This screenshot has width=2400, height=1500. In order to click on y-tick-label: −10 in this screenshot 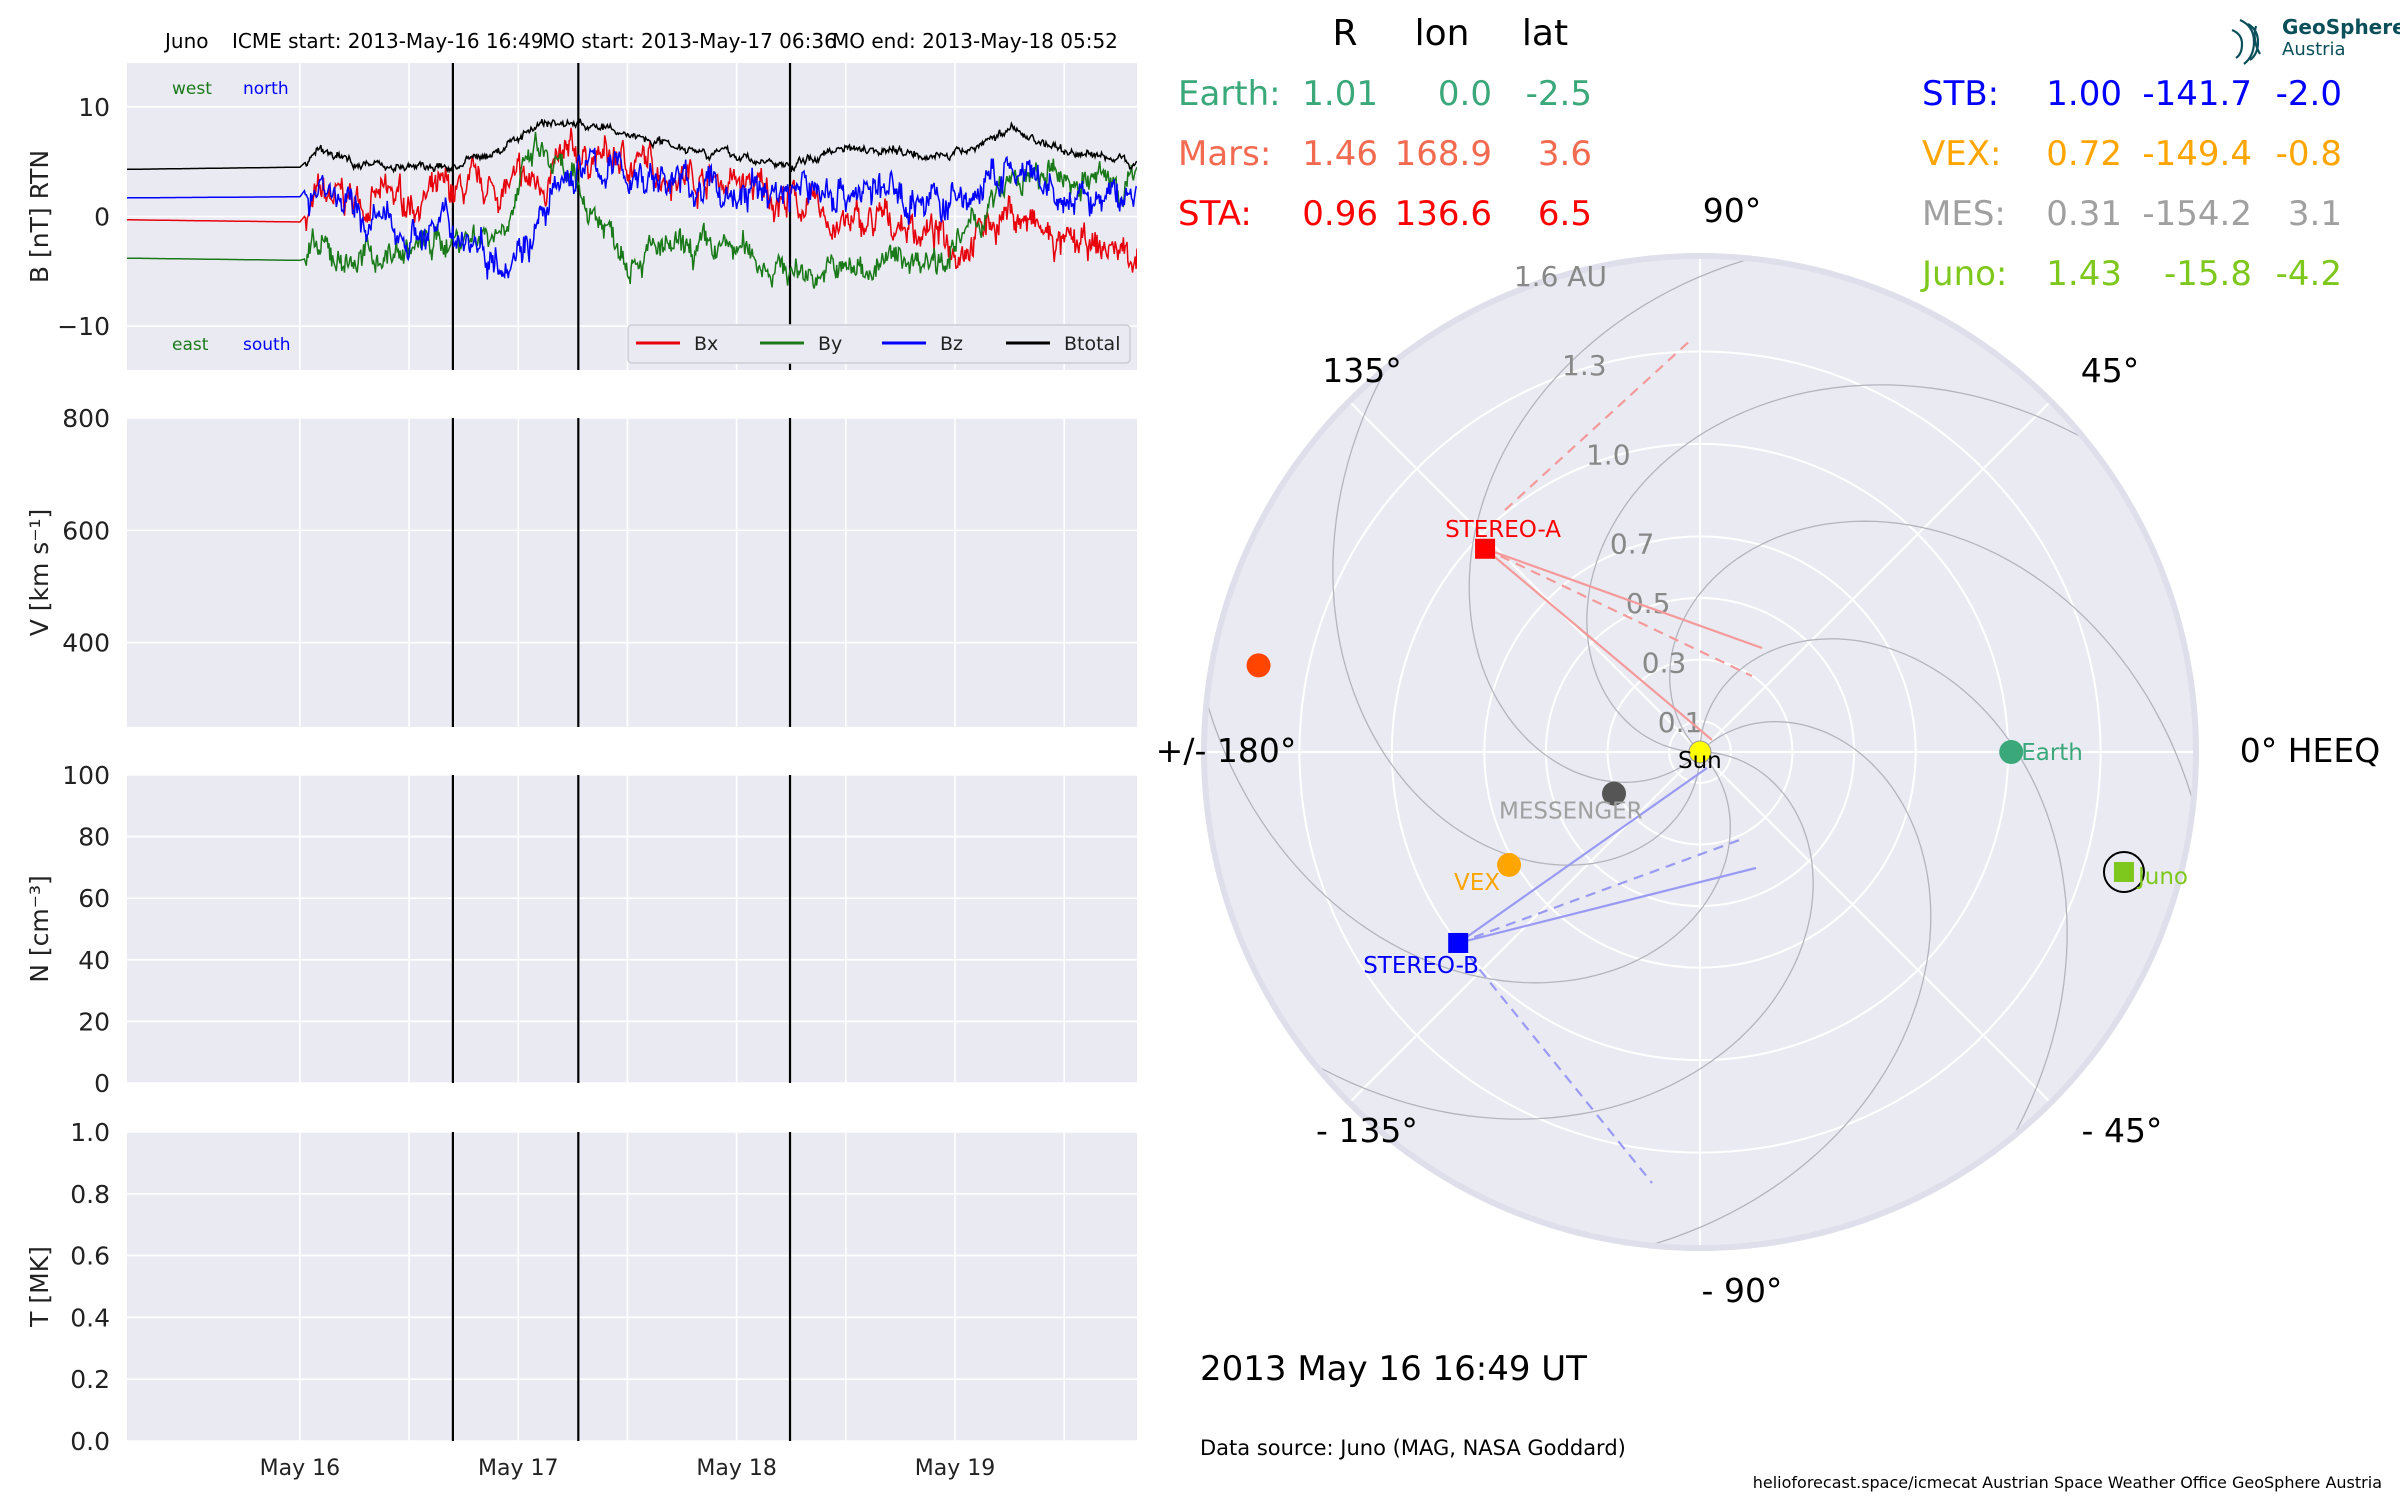, I will do `click(83, 326)`.